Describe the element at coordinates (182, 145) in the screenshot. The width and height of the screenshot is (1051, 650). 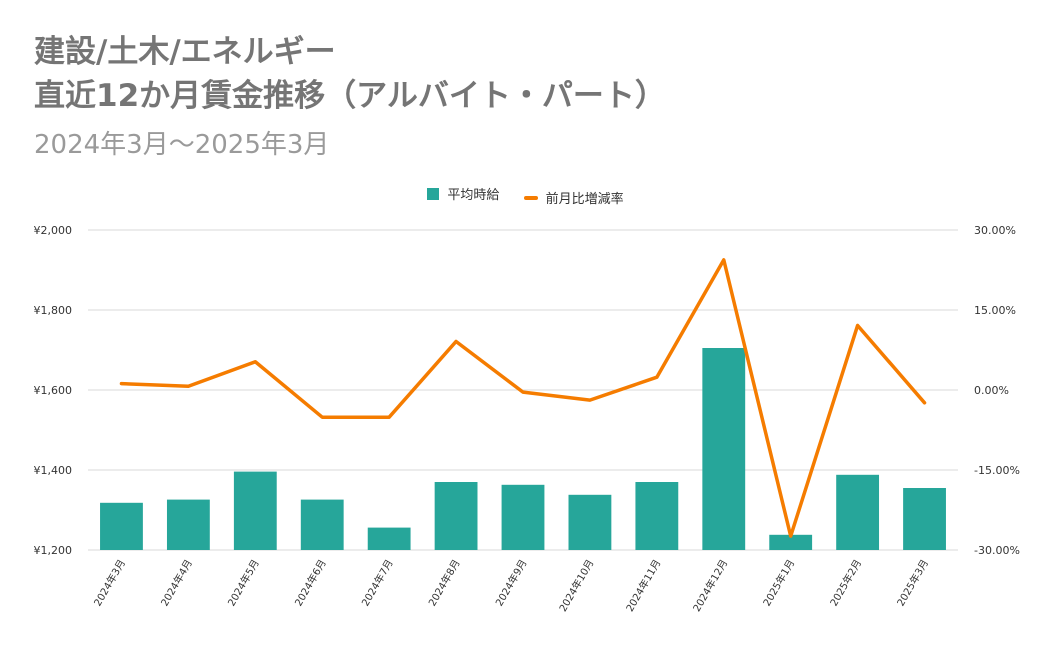
I see `chart-subtitle: 2024年3月～2025年3月` at that location.